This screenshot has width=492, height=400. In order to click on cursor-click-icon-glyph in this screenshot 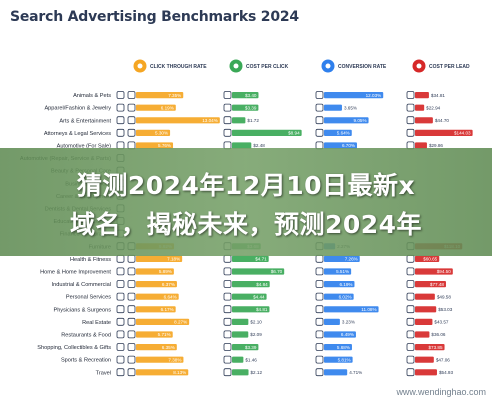, I will do `click(140, 66)`.